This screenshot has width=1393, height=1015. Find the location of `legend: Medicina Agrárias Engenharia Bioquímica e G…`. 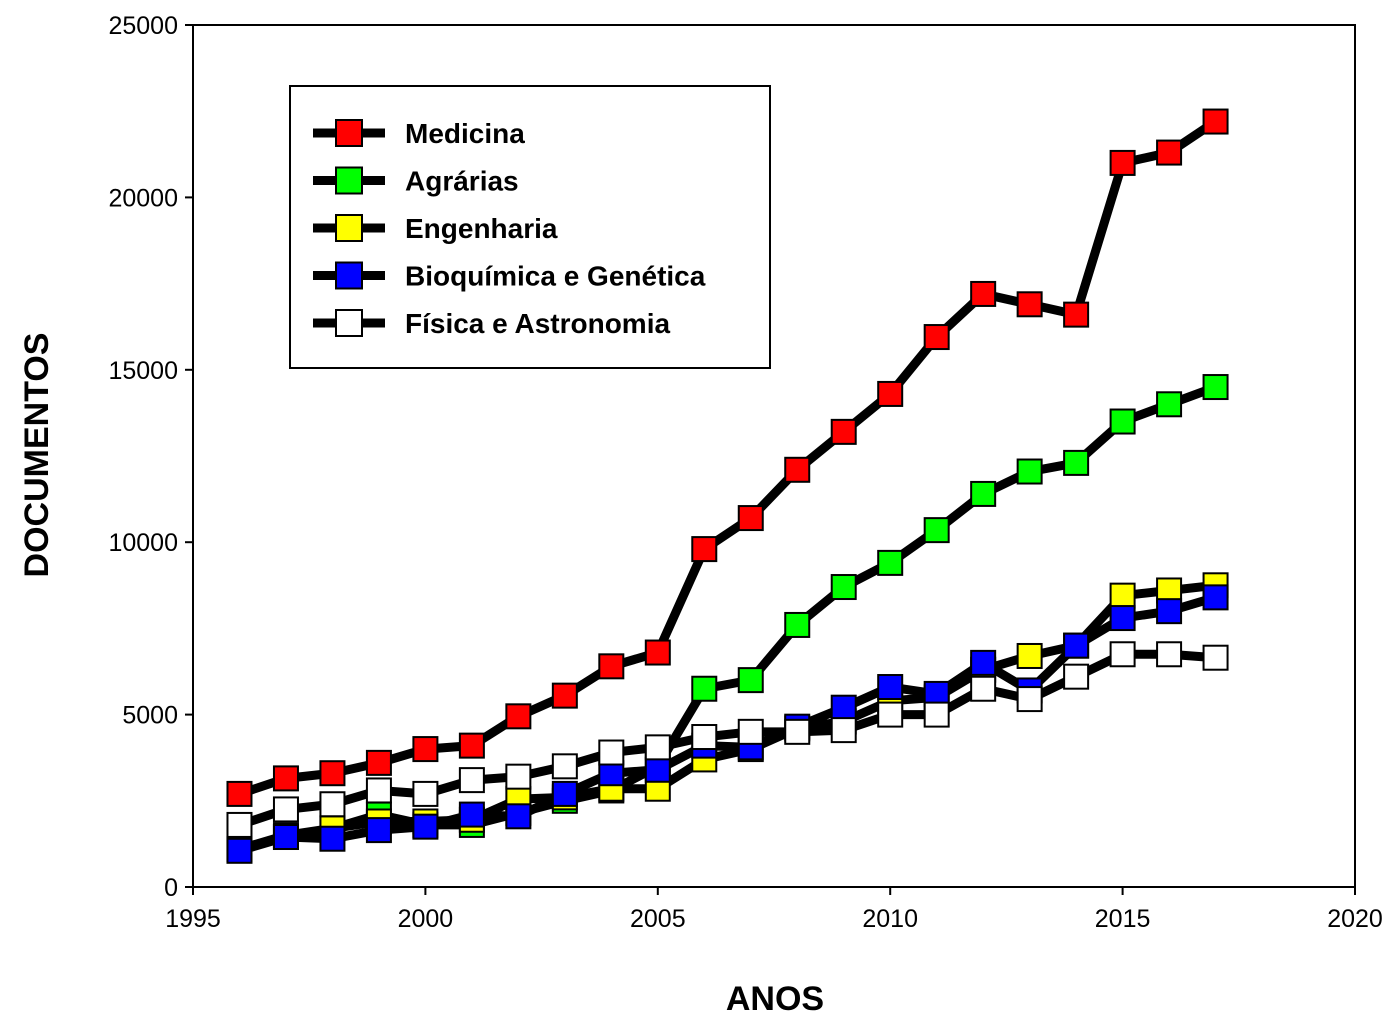

legend: Medicina Agrárias Engenharia Bioquímica e G… is located at coordinates (530, 227).